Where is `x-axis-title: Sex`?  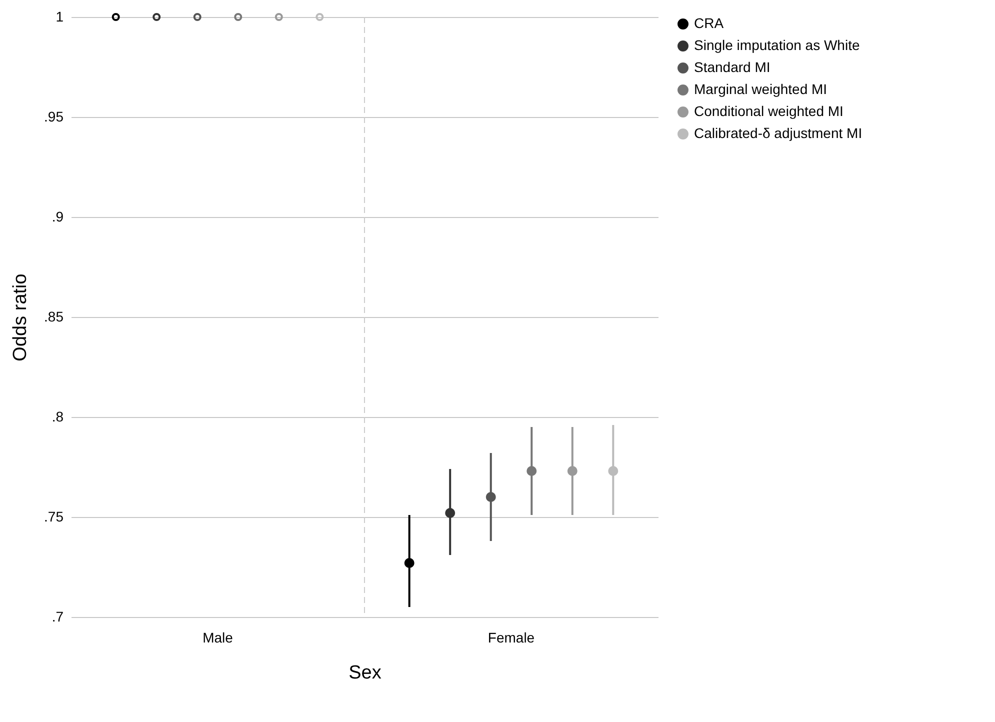 x-axis-title: Sex is located at coordinates (365, 673).